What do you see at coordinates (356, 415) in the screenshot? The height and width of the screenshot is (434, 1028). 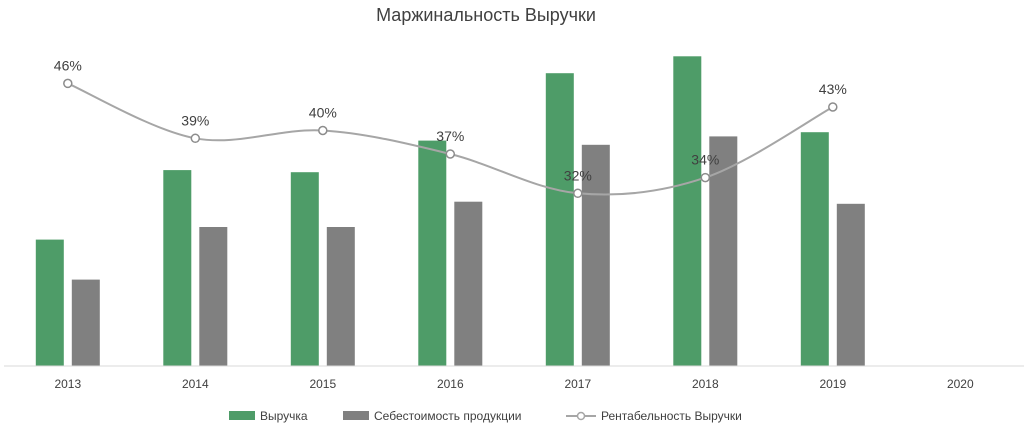 I see `legend-swatch-cost` at bounding box center [356, 415].